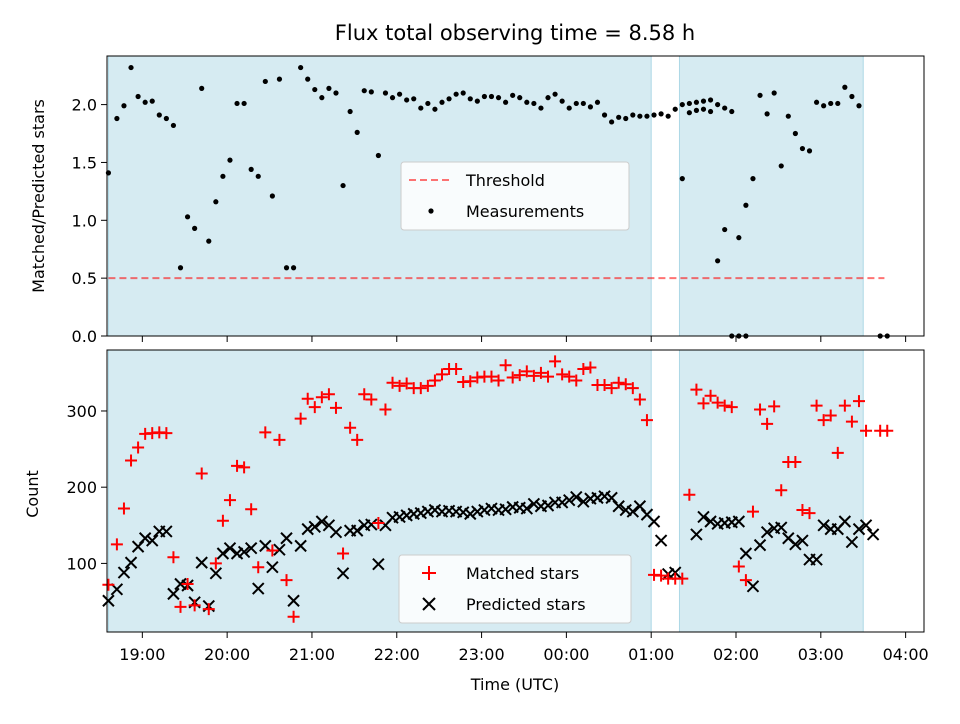 The image size is (960, 724). I want to click on x-tick-label: 19:00, so click(142, 654).